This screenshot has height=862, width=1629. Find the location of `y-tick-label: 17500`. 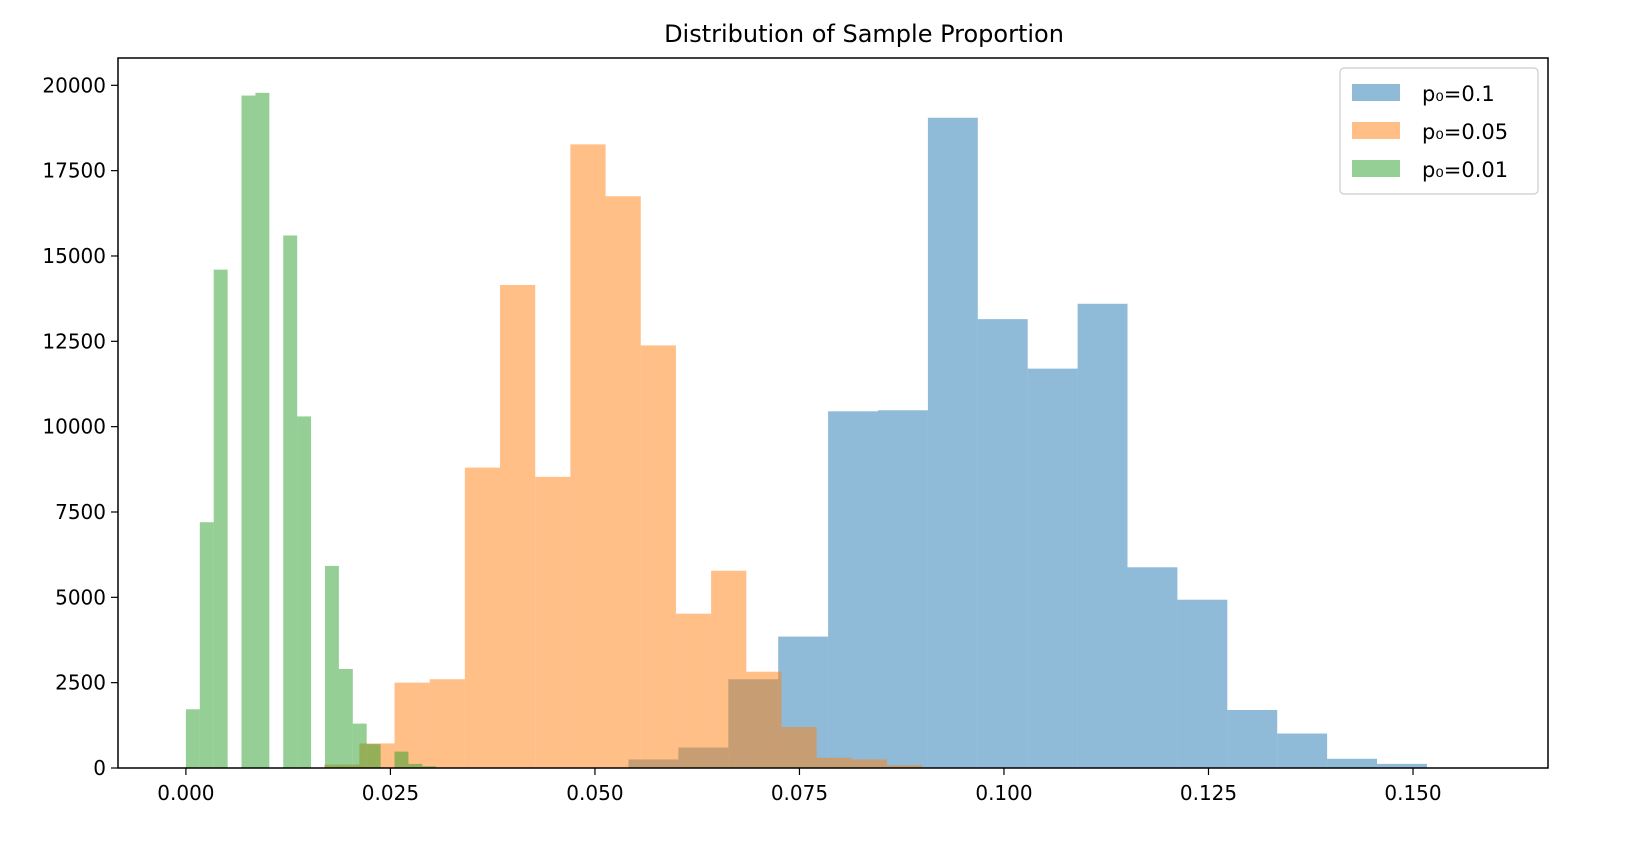

y-tick-label: 17500 is located at coordinates (74, 171).